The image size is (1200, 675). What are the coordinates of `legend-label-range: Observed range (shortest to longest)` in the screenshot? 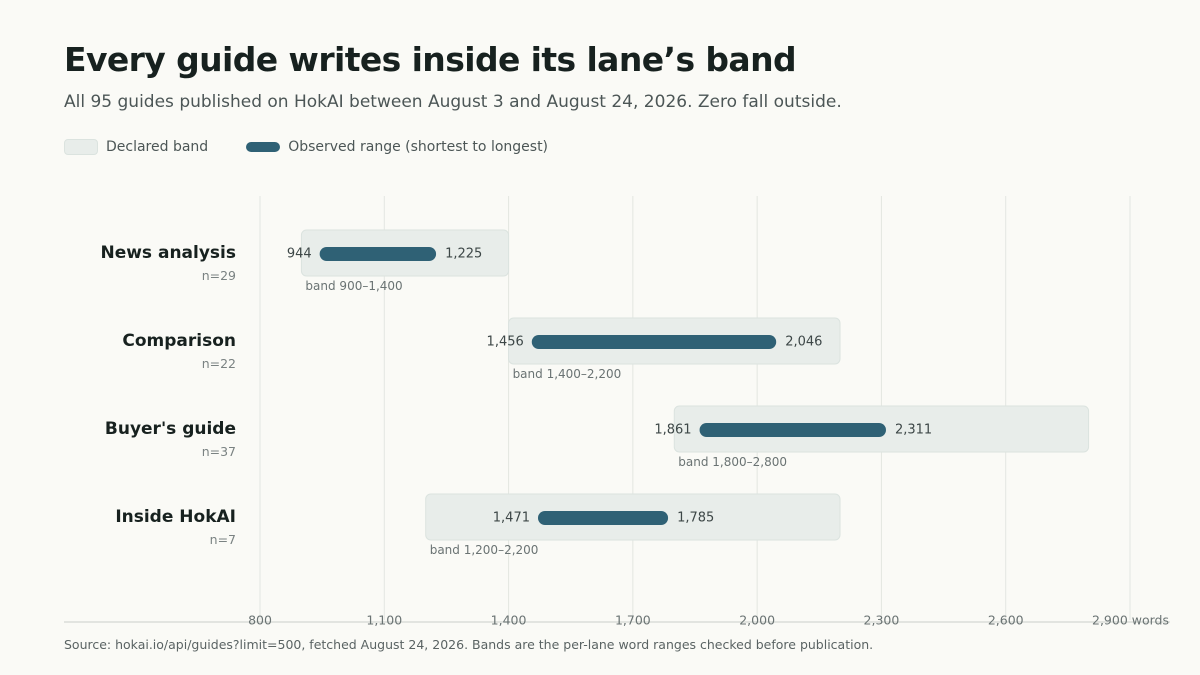 It's located at (418, 147).